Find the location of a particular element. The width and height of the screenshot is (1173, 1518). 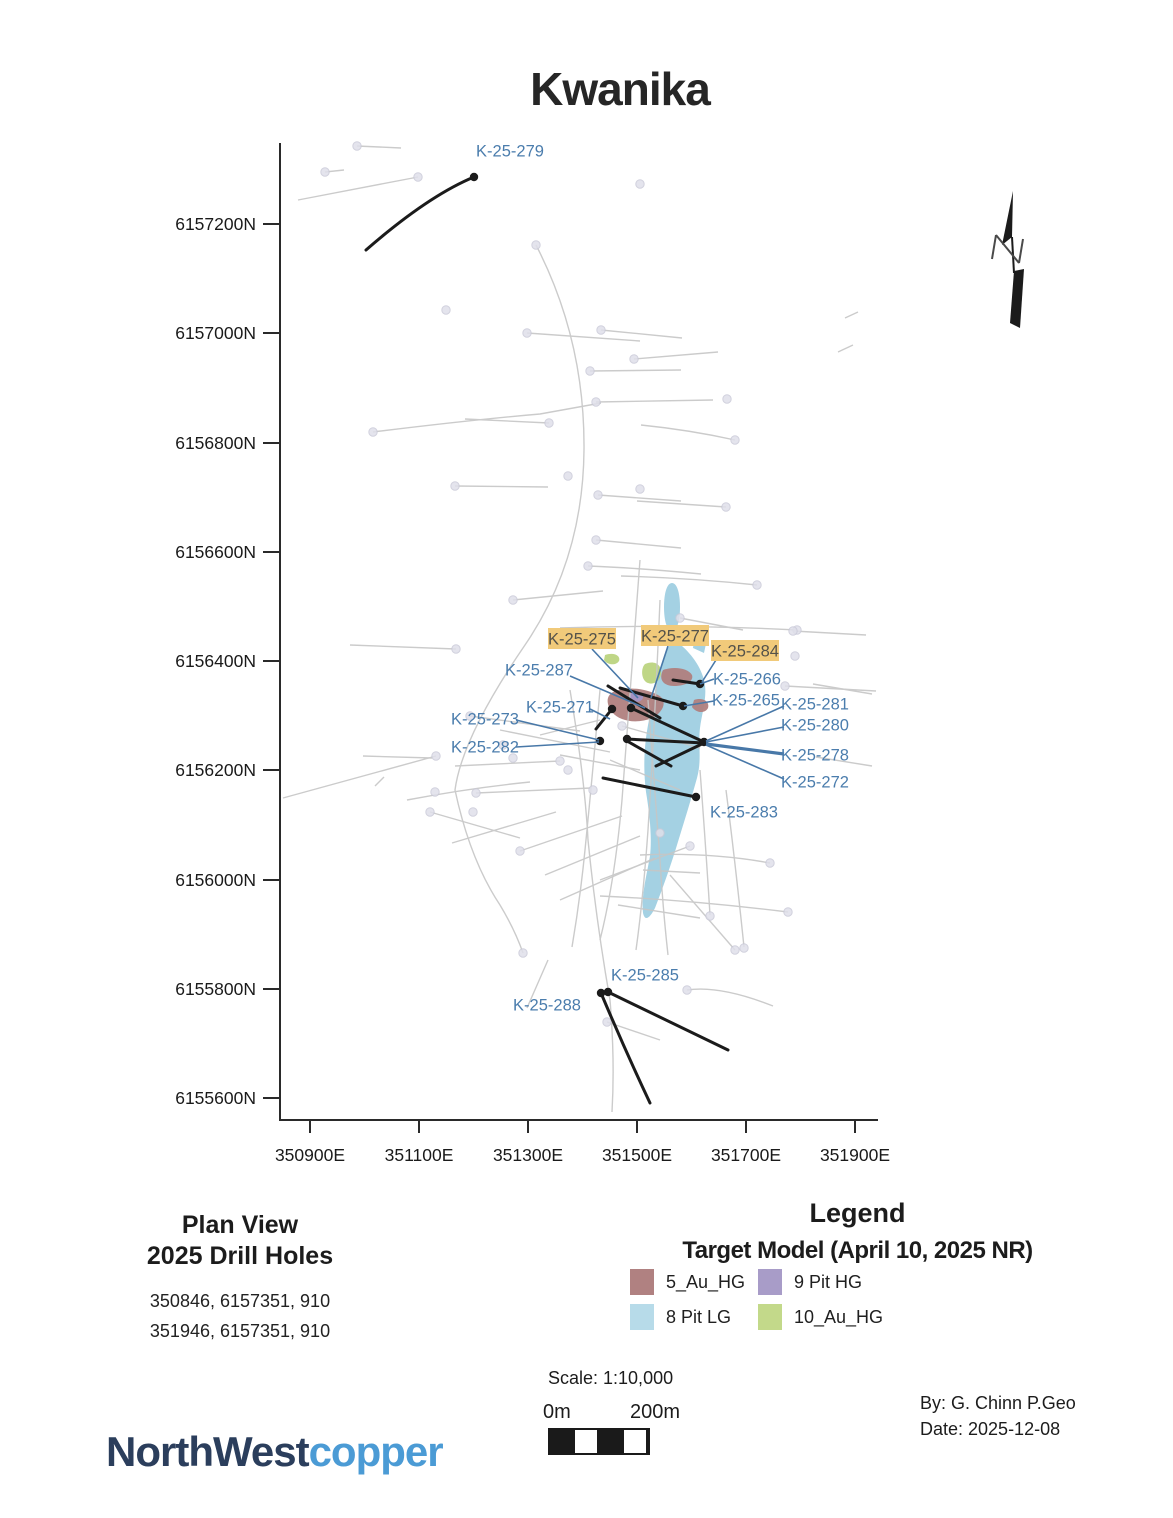

drill-hole-label: K-25-281 is located at coordinates (815, 705).